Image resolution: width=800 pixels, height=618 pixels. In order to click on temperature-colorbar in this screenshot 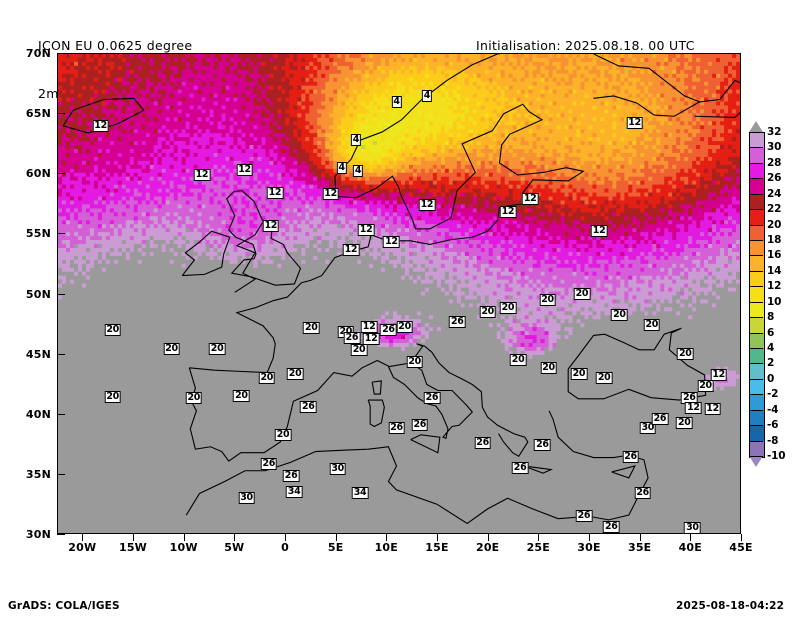, I will do `click(757, 295)`.